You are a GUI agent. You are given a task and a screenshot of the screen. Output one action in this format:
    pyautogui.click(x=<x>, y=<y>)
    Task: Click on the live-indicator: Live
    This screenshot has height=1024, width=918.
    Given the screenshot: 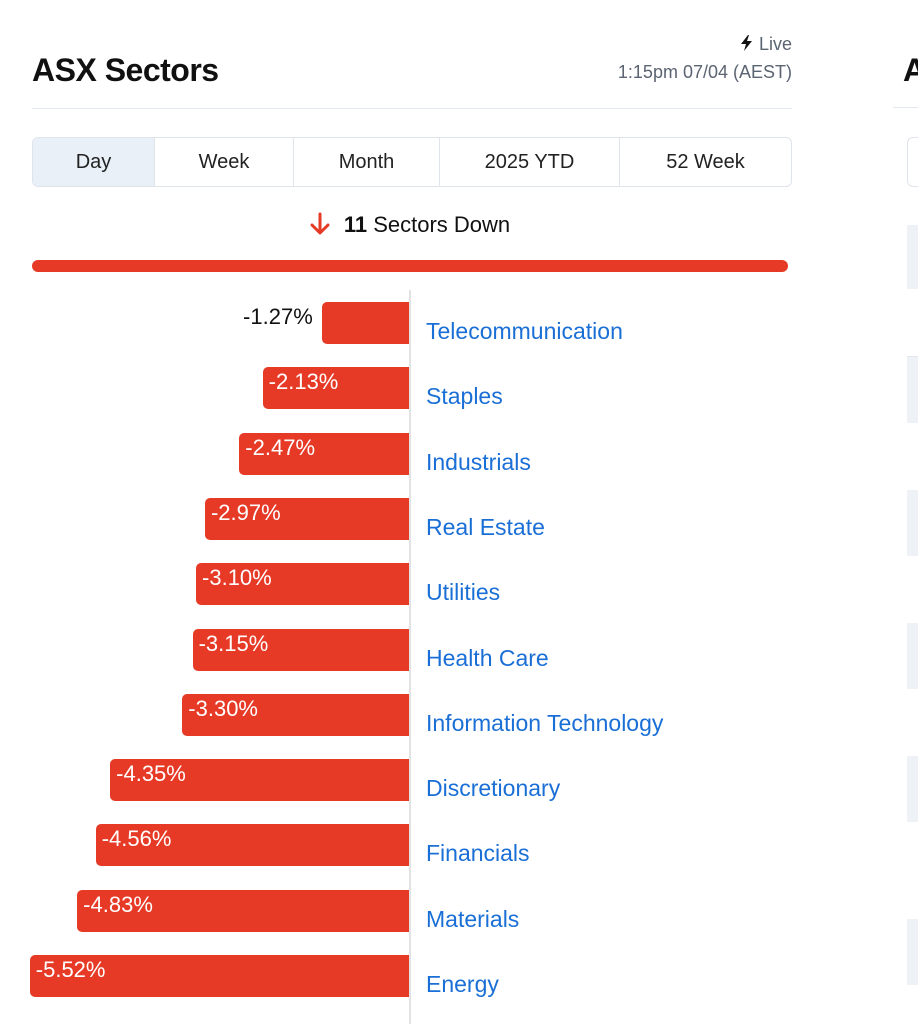 What is the action you would take?
    pyautogui.click(x=766, y=44)
    